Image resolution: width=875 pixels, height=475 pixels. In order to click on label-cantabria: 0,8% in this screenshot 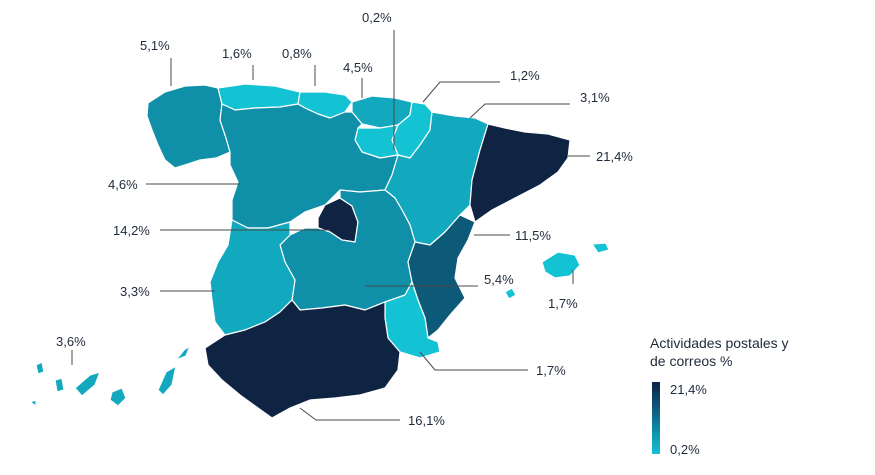, I will do `click(297, 53)`.